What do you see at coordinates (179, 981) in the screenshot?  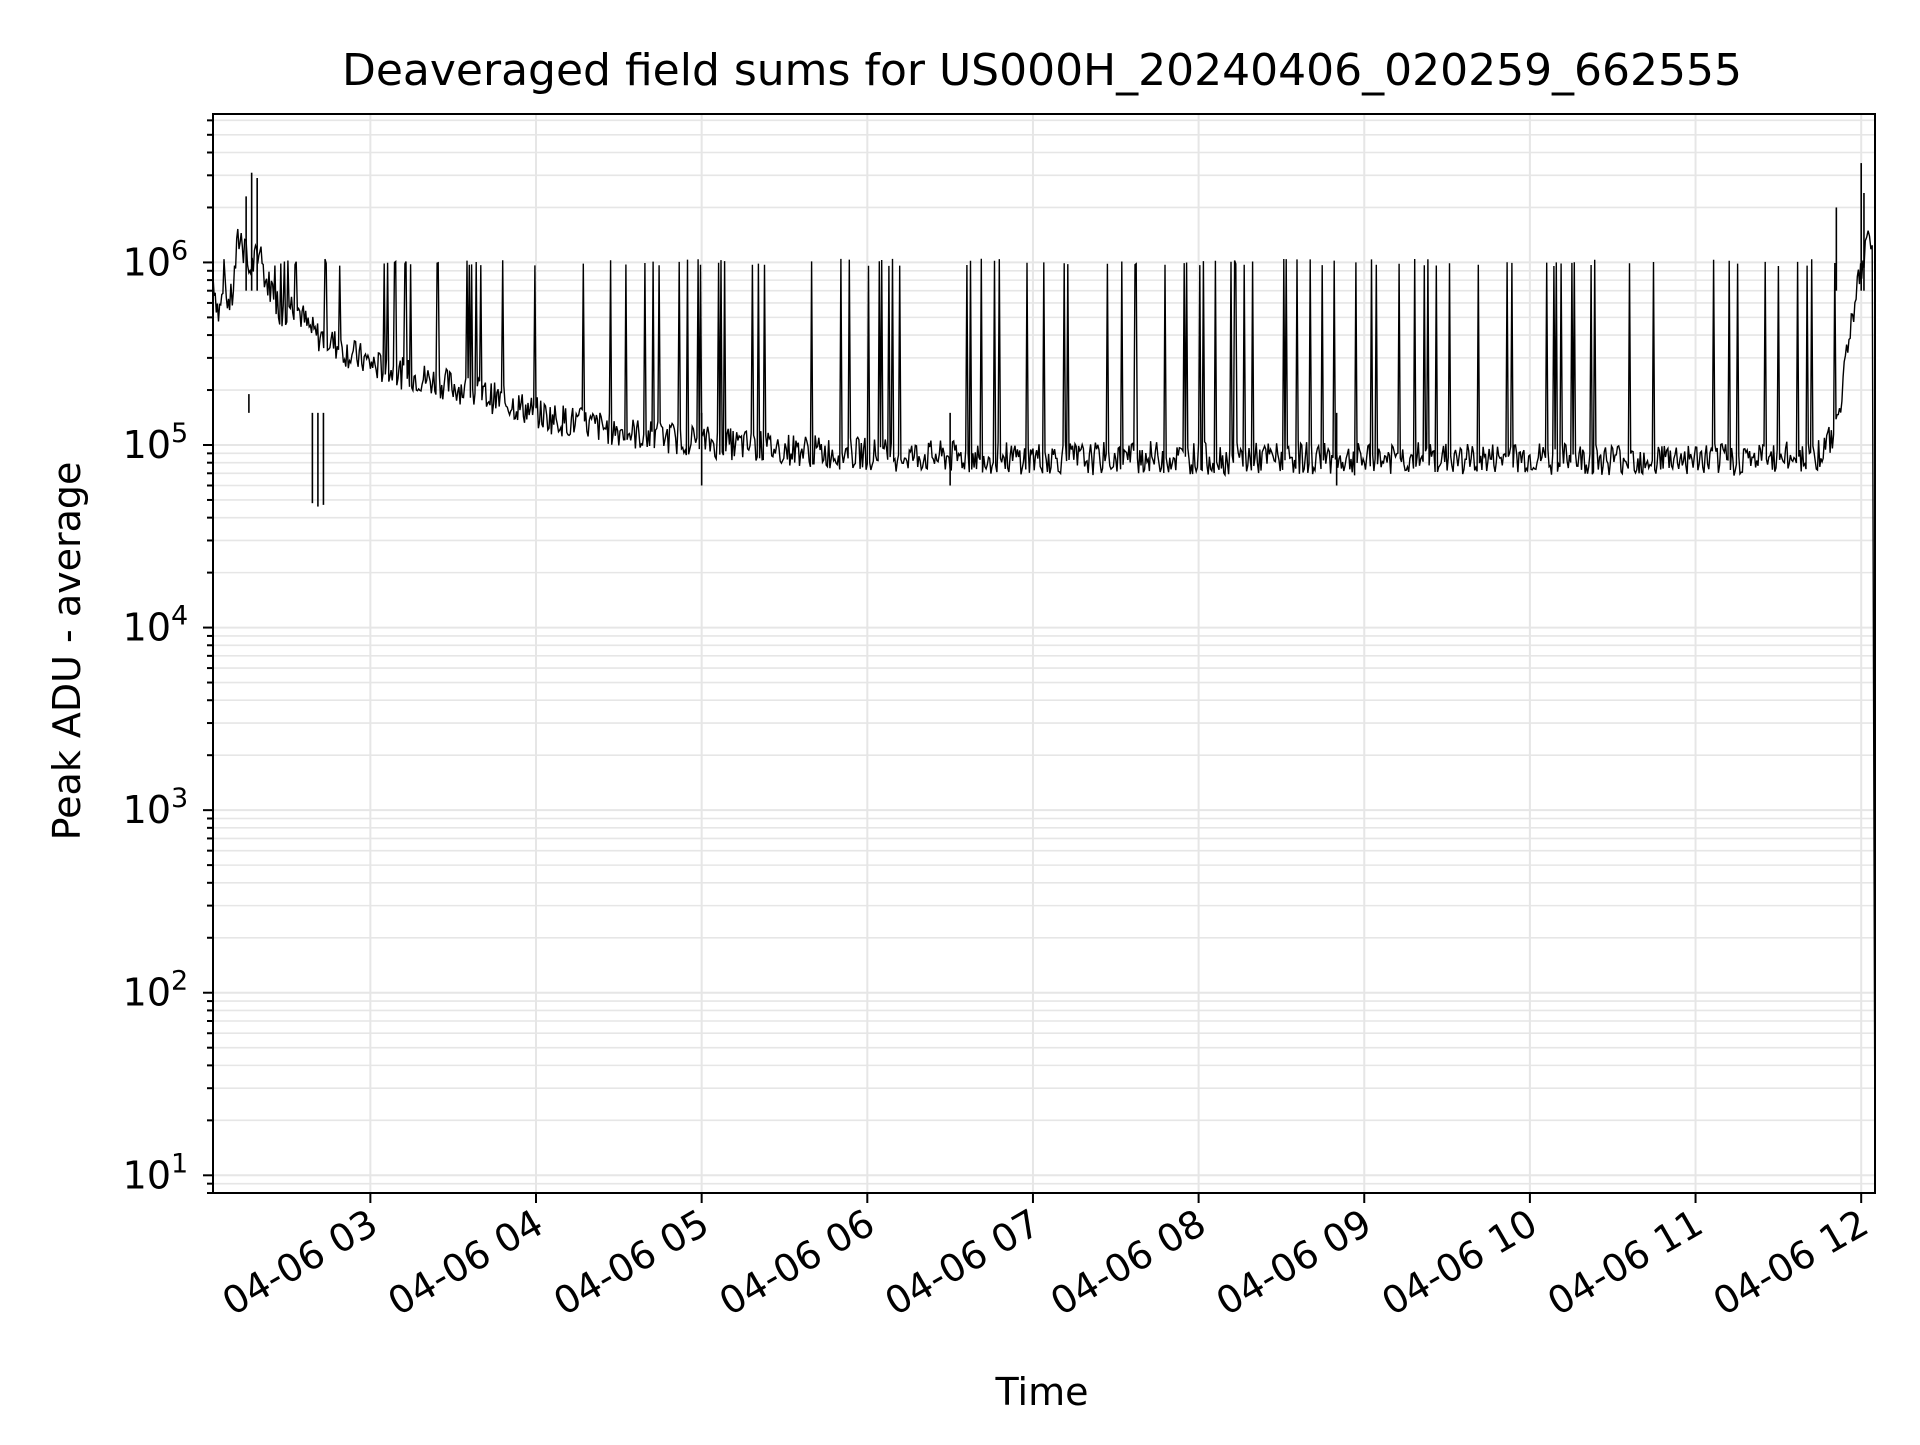 I see `y-tick-label-exponent: 2` at bounding box center [179, 981].